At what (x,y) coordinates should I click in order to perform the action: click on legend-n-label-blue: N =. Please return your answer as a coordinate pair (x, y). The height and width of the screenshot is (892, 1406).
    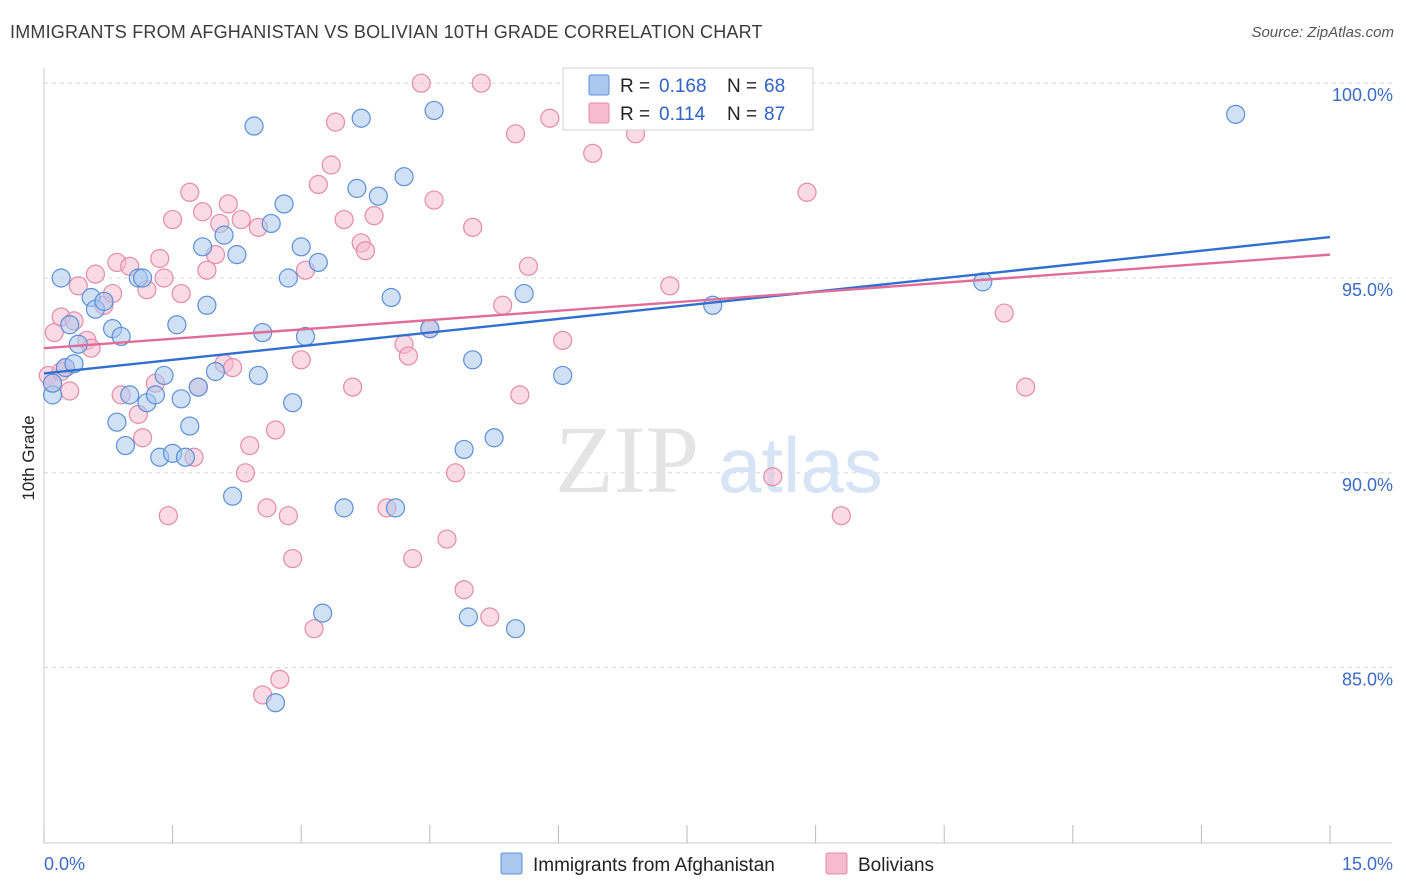
    Looking at the image, I should click on (742, 86).